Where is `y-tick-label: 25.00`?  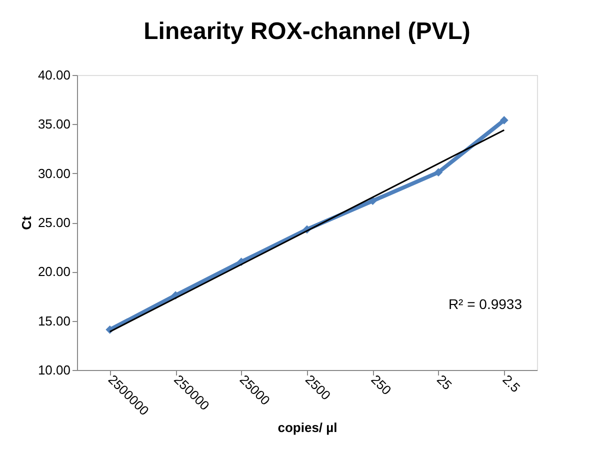
y-tick-label: 25.00 is located at coordinates (54, 222).